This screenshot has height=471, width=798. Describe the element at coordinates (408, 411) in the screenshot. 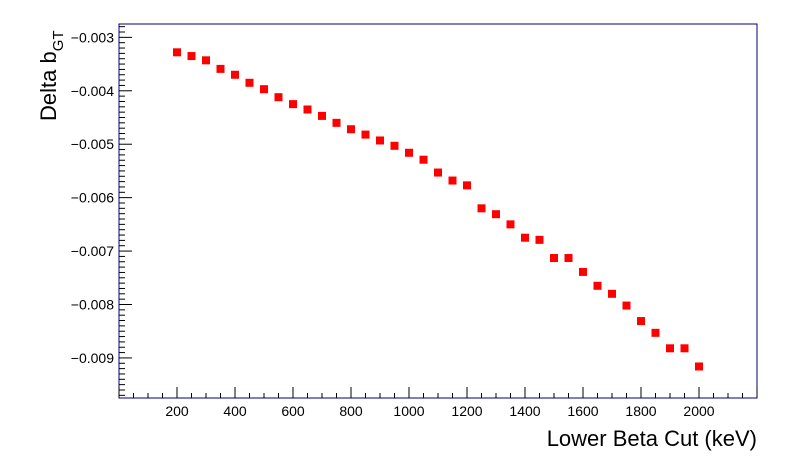

I see `x-tick-label: 1000` at that location.